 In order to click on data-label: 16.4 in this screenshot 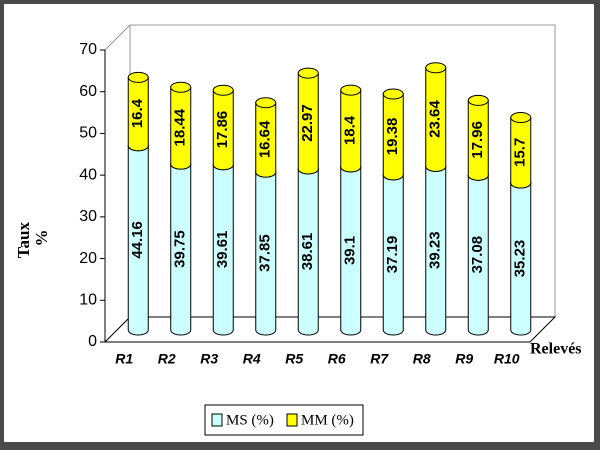, I will do `click(137, 113)`.